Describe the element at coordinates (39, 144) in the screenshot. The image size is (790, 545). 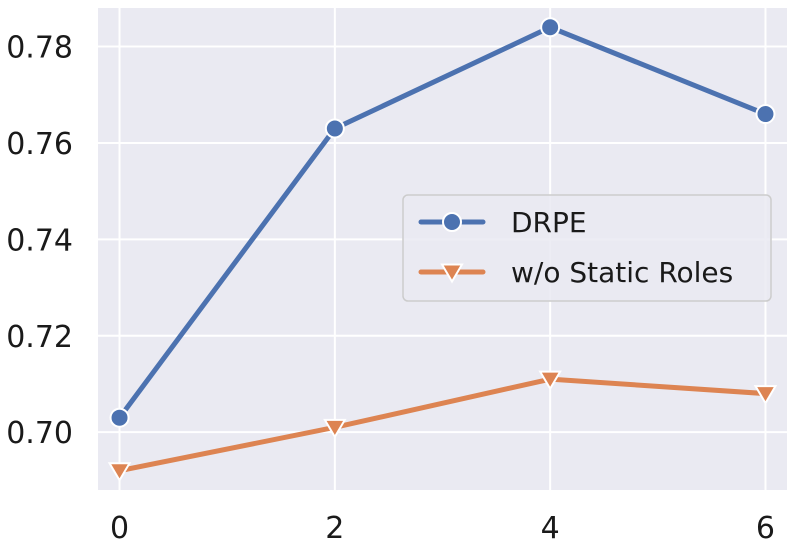
I see `y-tick-label: 0.76` at that location.